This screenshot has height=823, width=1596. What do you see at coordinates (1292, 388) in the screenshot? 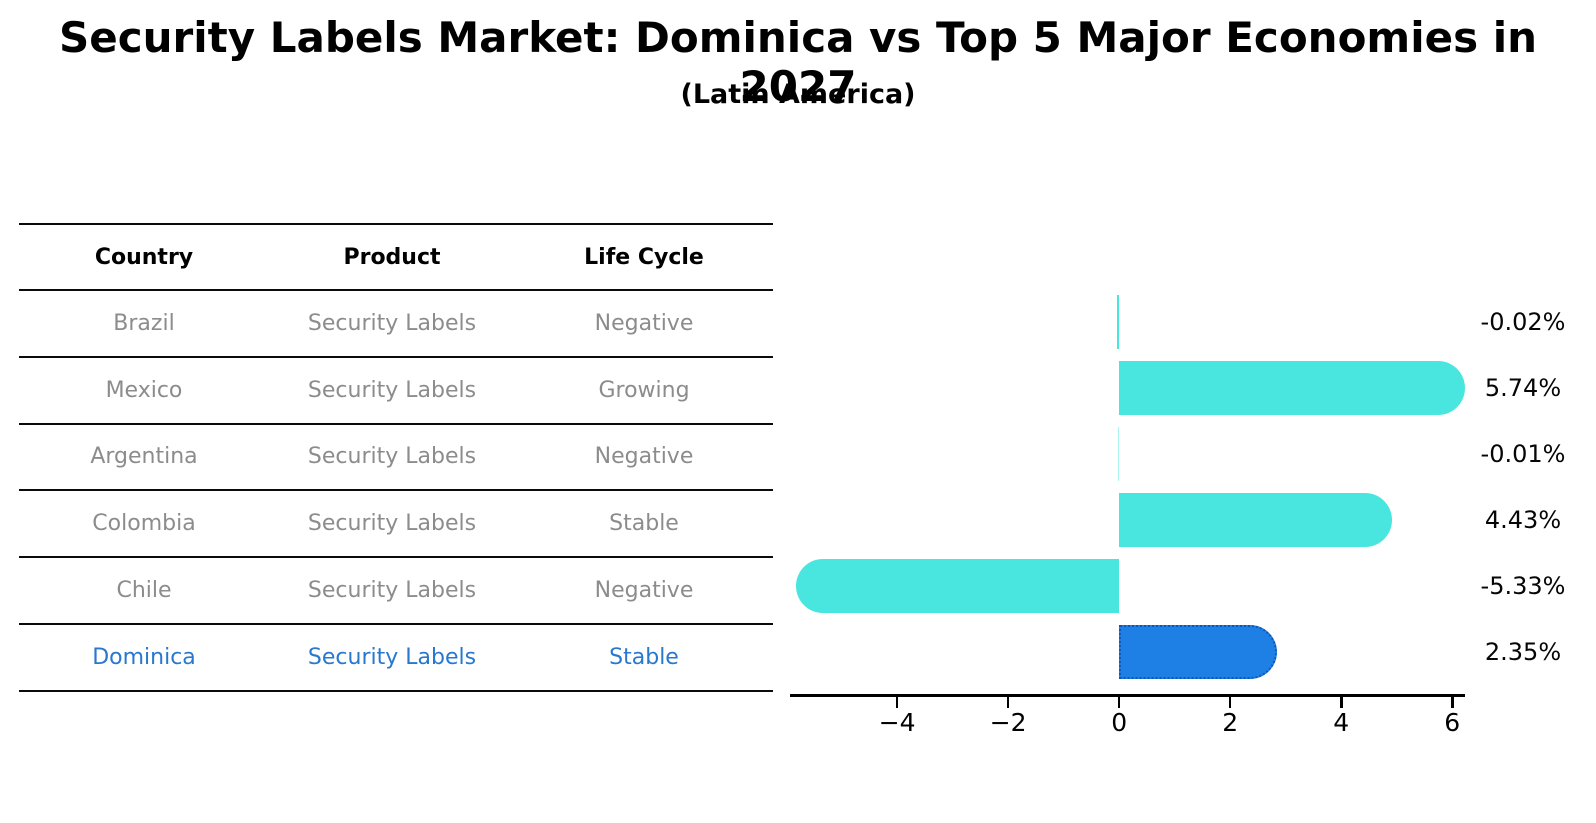
I see `bar-mexico` at bounding box center [1292, 388].